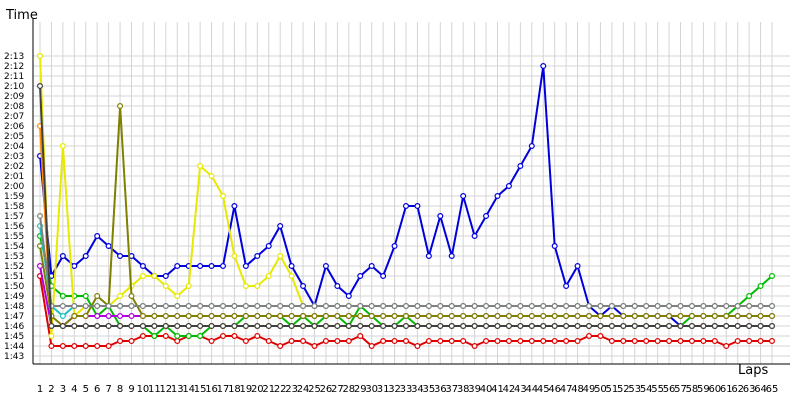 This screenshot has width=800, height=400. Describe the element at coordinates (108, 389) in the screenshot. I see `x-tick-label: 7` at that location.